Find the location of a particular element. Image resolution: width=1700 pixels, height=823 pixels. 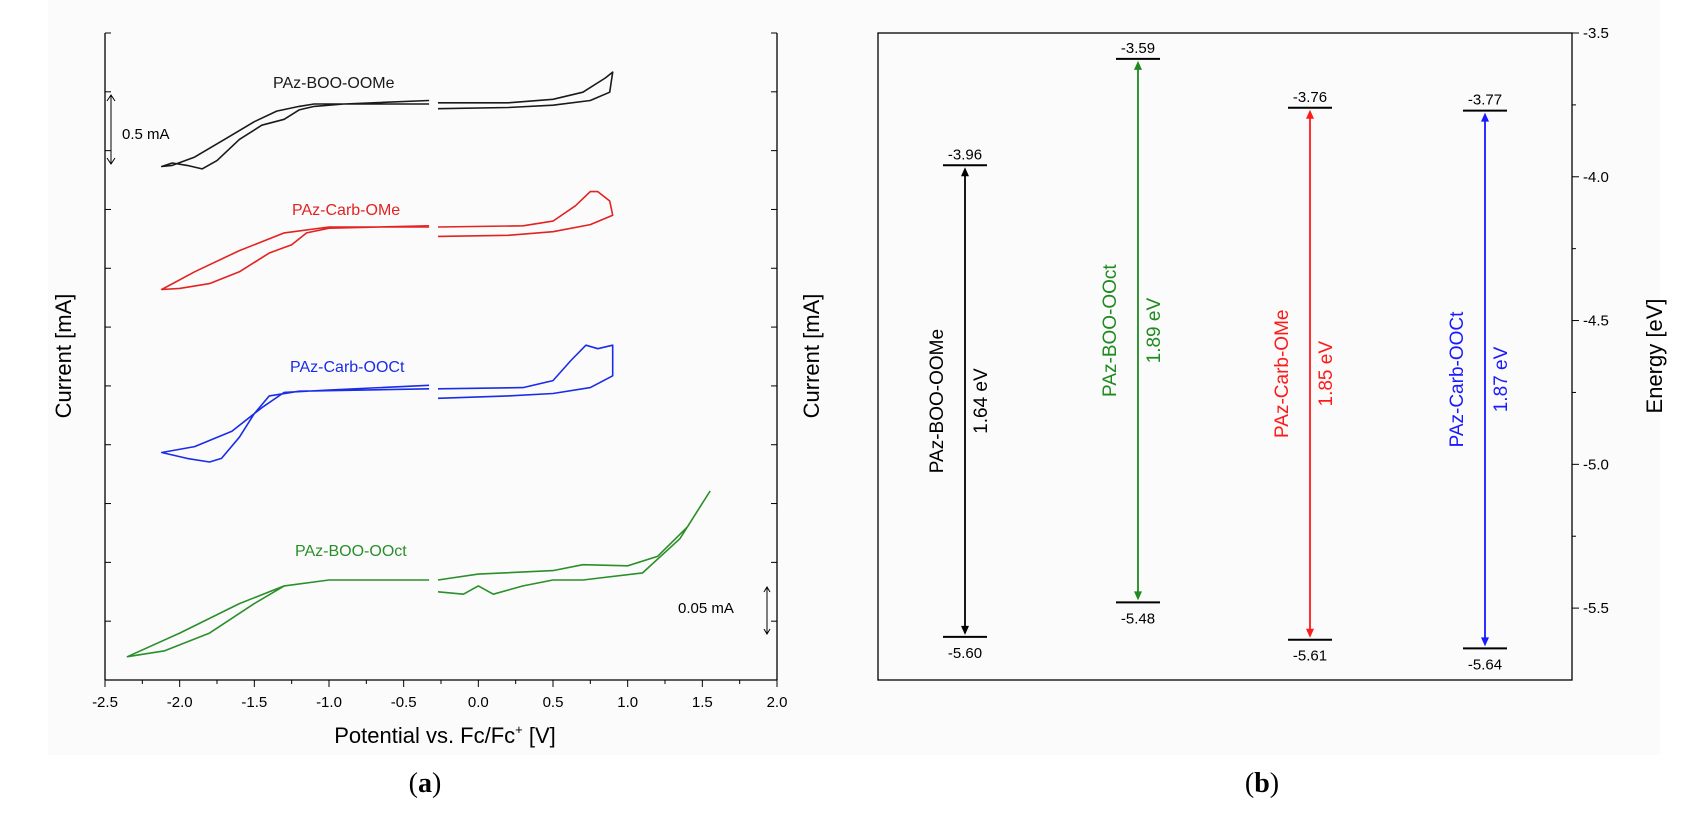

homo-value: -5.64 is located at coordinates (1485, 664).